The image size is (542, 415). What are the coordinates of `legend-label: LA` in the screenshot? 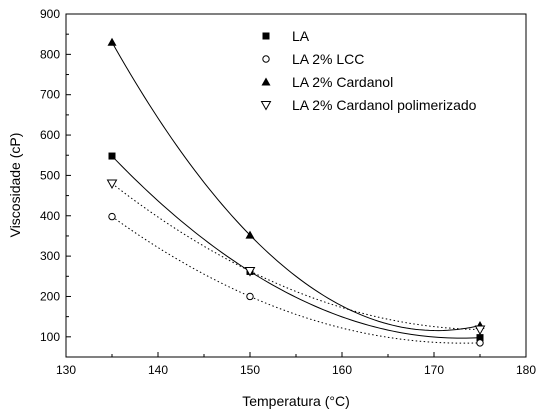 It's located at (301, 36).